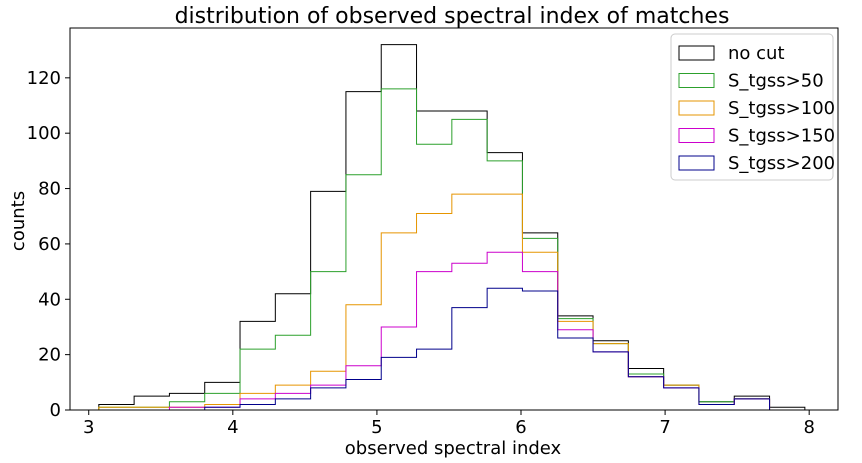 Image resolution: width=862 pixels, height=463 pixels. What do you see at coordinates (453, 448) in the screenshot?
I see `x-axis-label: observed spectral index` at bounding box center [453, 448].